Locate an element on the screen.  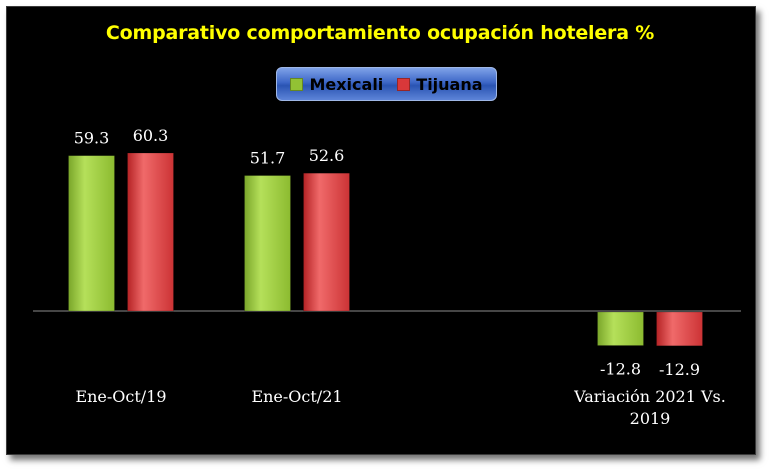
legend-swatch-mexicali is located at coordinates (297, 84).